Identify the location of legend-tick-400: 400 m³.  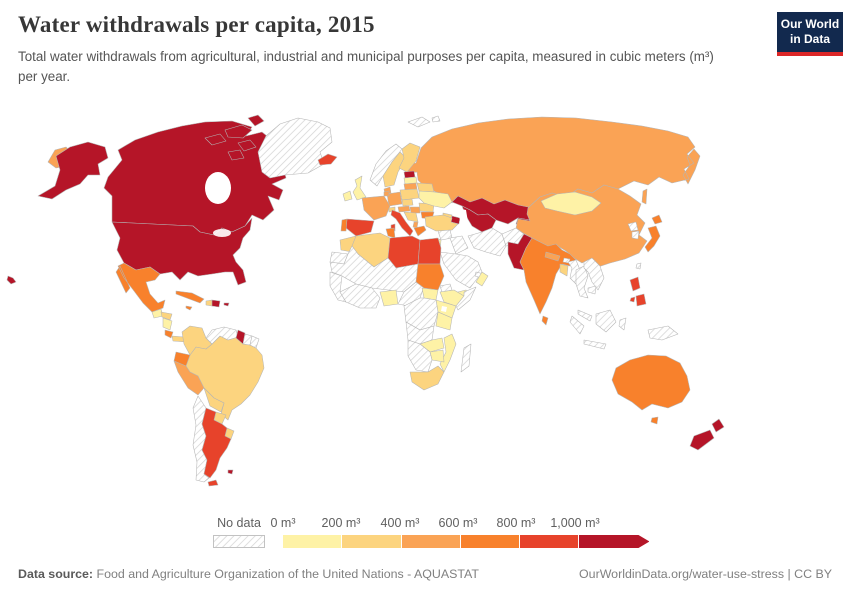
(400, 523).